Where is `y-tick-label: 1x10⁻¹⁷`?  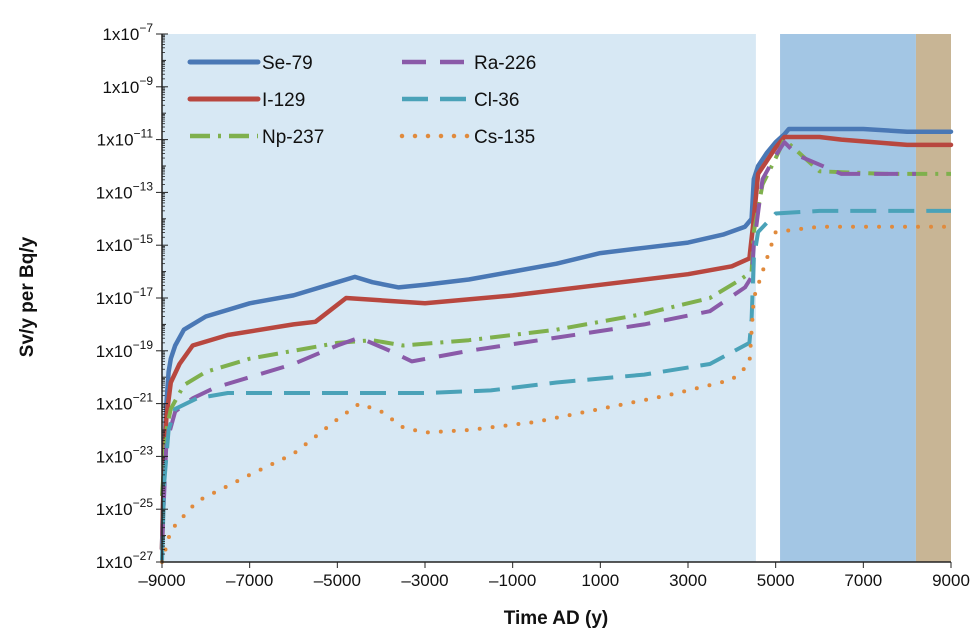 y-tick-label: 1x10⁻¹⁷ is located at coordinates (125, 296).